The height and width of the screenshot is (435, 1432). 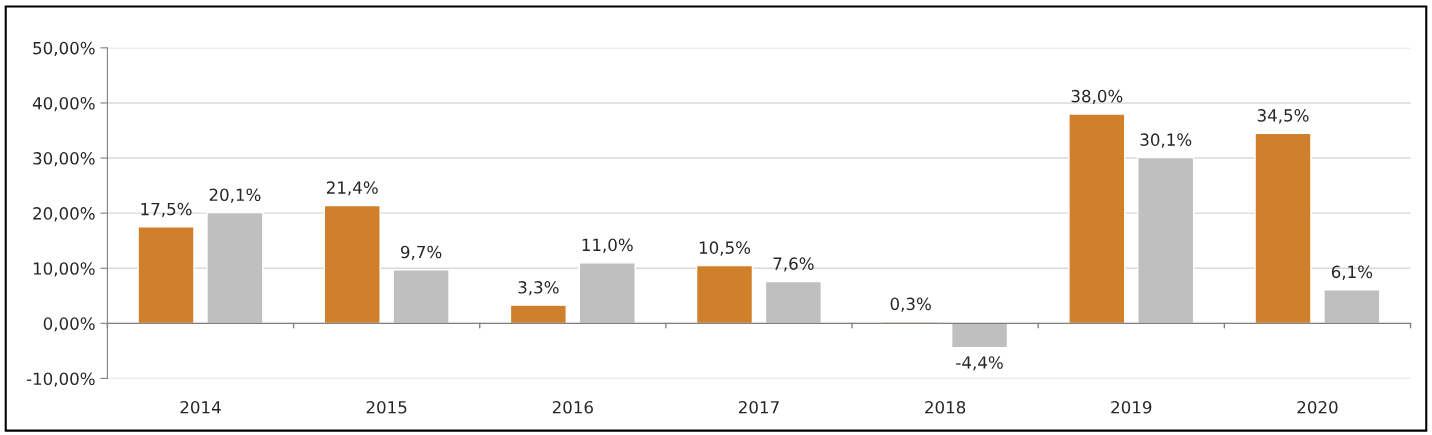 What do you see at coordinates (386, 407) in the screenshot?
I see `x-tick-label: 2015` at bounding box center [386, 407].